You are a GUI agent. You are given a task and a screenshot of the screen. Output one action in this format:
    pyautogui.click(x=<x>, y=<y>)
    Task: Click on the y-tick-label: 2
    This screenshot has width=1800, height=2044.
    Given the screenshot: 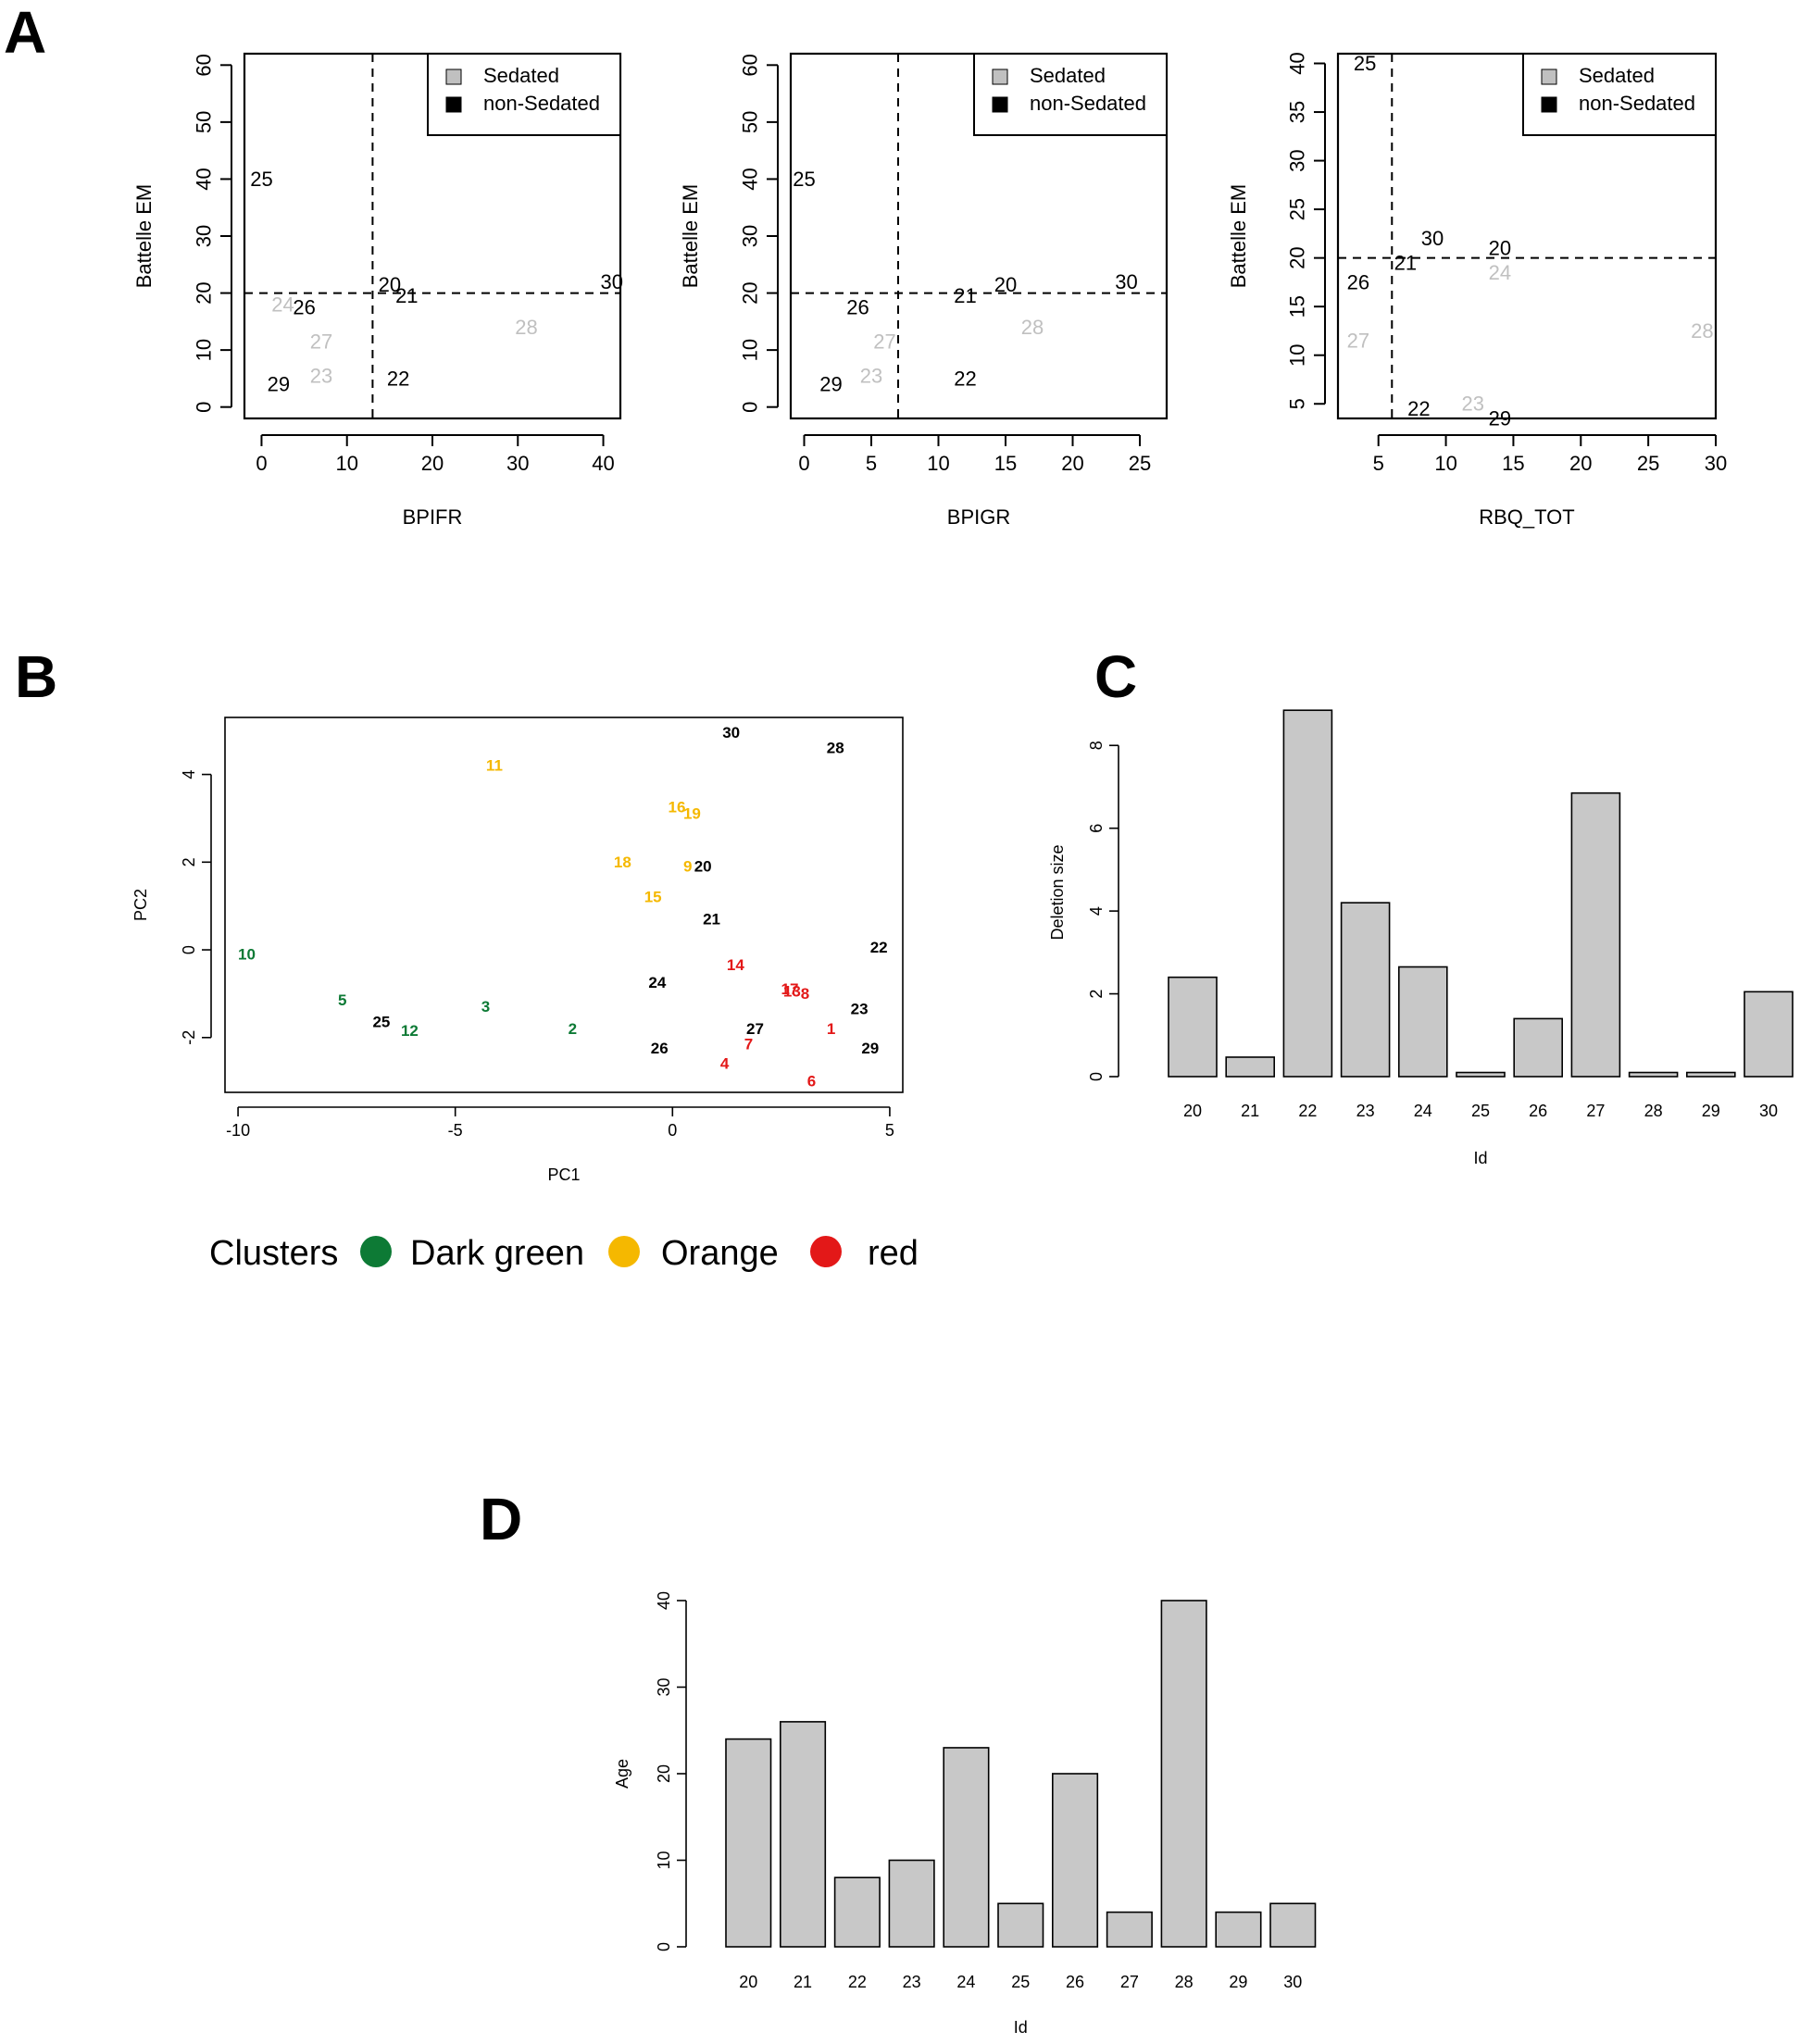 What is the action you would take?
    pyautogui.click(x=1096, y=994)
    